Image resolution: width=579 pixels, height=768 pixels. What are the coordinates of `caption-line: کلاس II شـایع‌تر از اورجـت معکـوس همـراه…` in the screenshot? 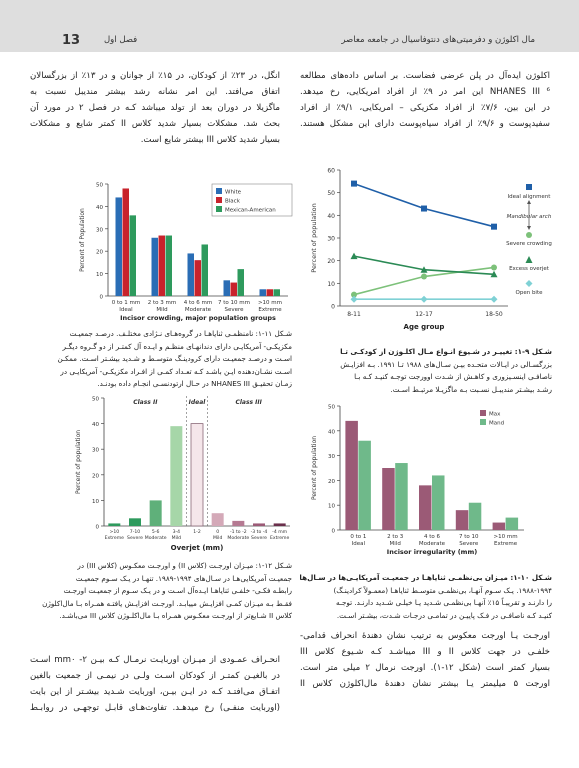 It's located at (175, 616).